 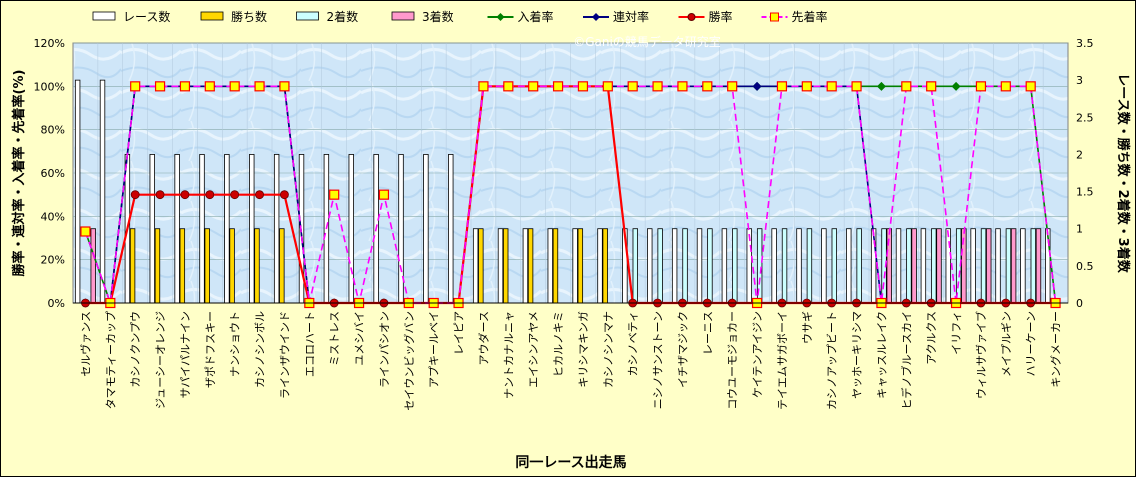 I want to click on x-tick-label: タマモティーカップ, so click(x=110, y=360).